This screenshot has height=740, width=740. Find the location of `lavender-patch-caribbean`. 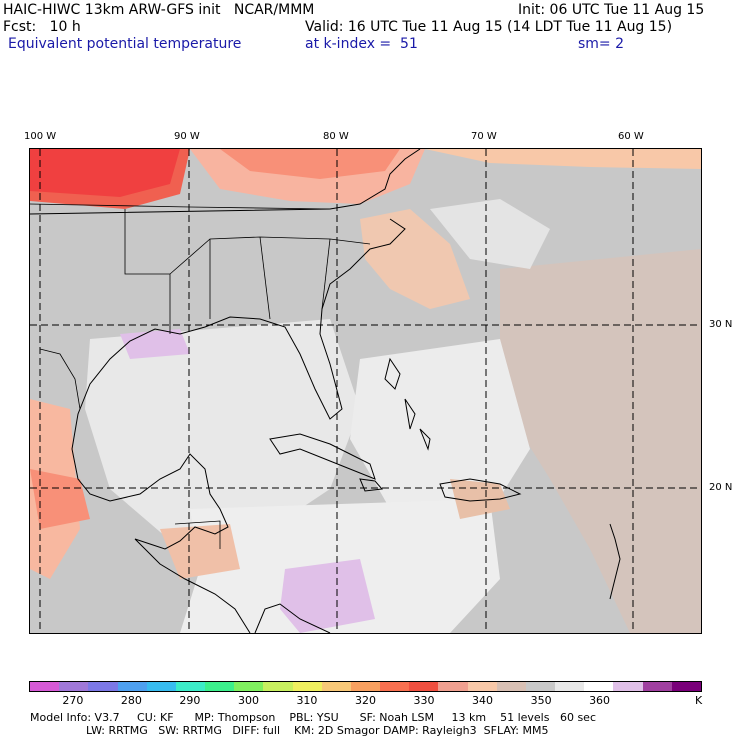

lavender-patch-caribbean is located at coordinates (327, 596).